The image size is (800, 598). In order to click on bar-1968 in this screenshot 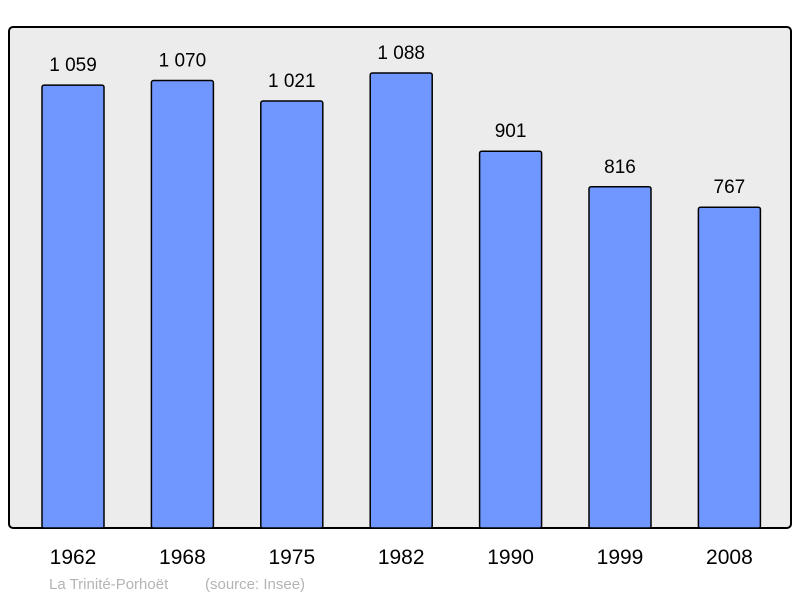, I will do `click(182, 304)`.